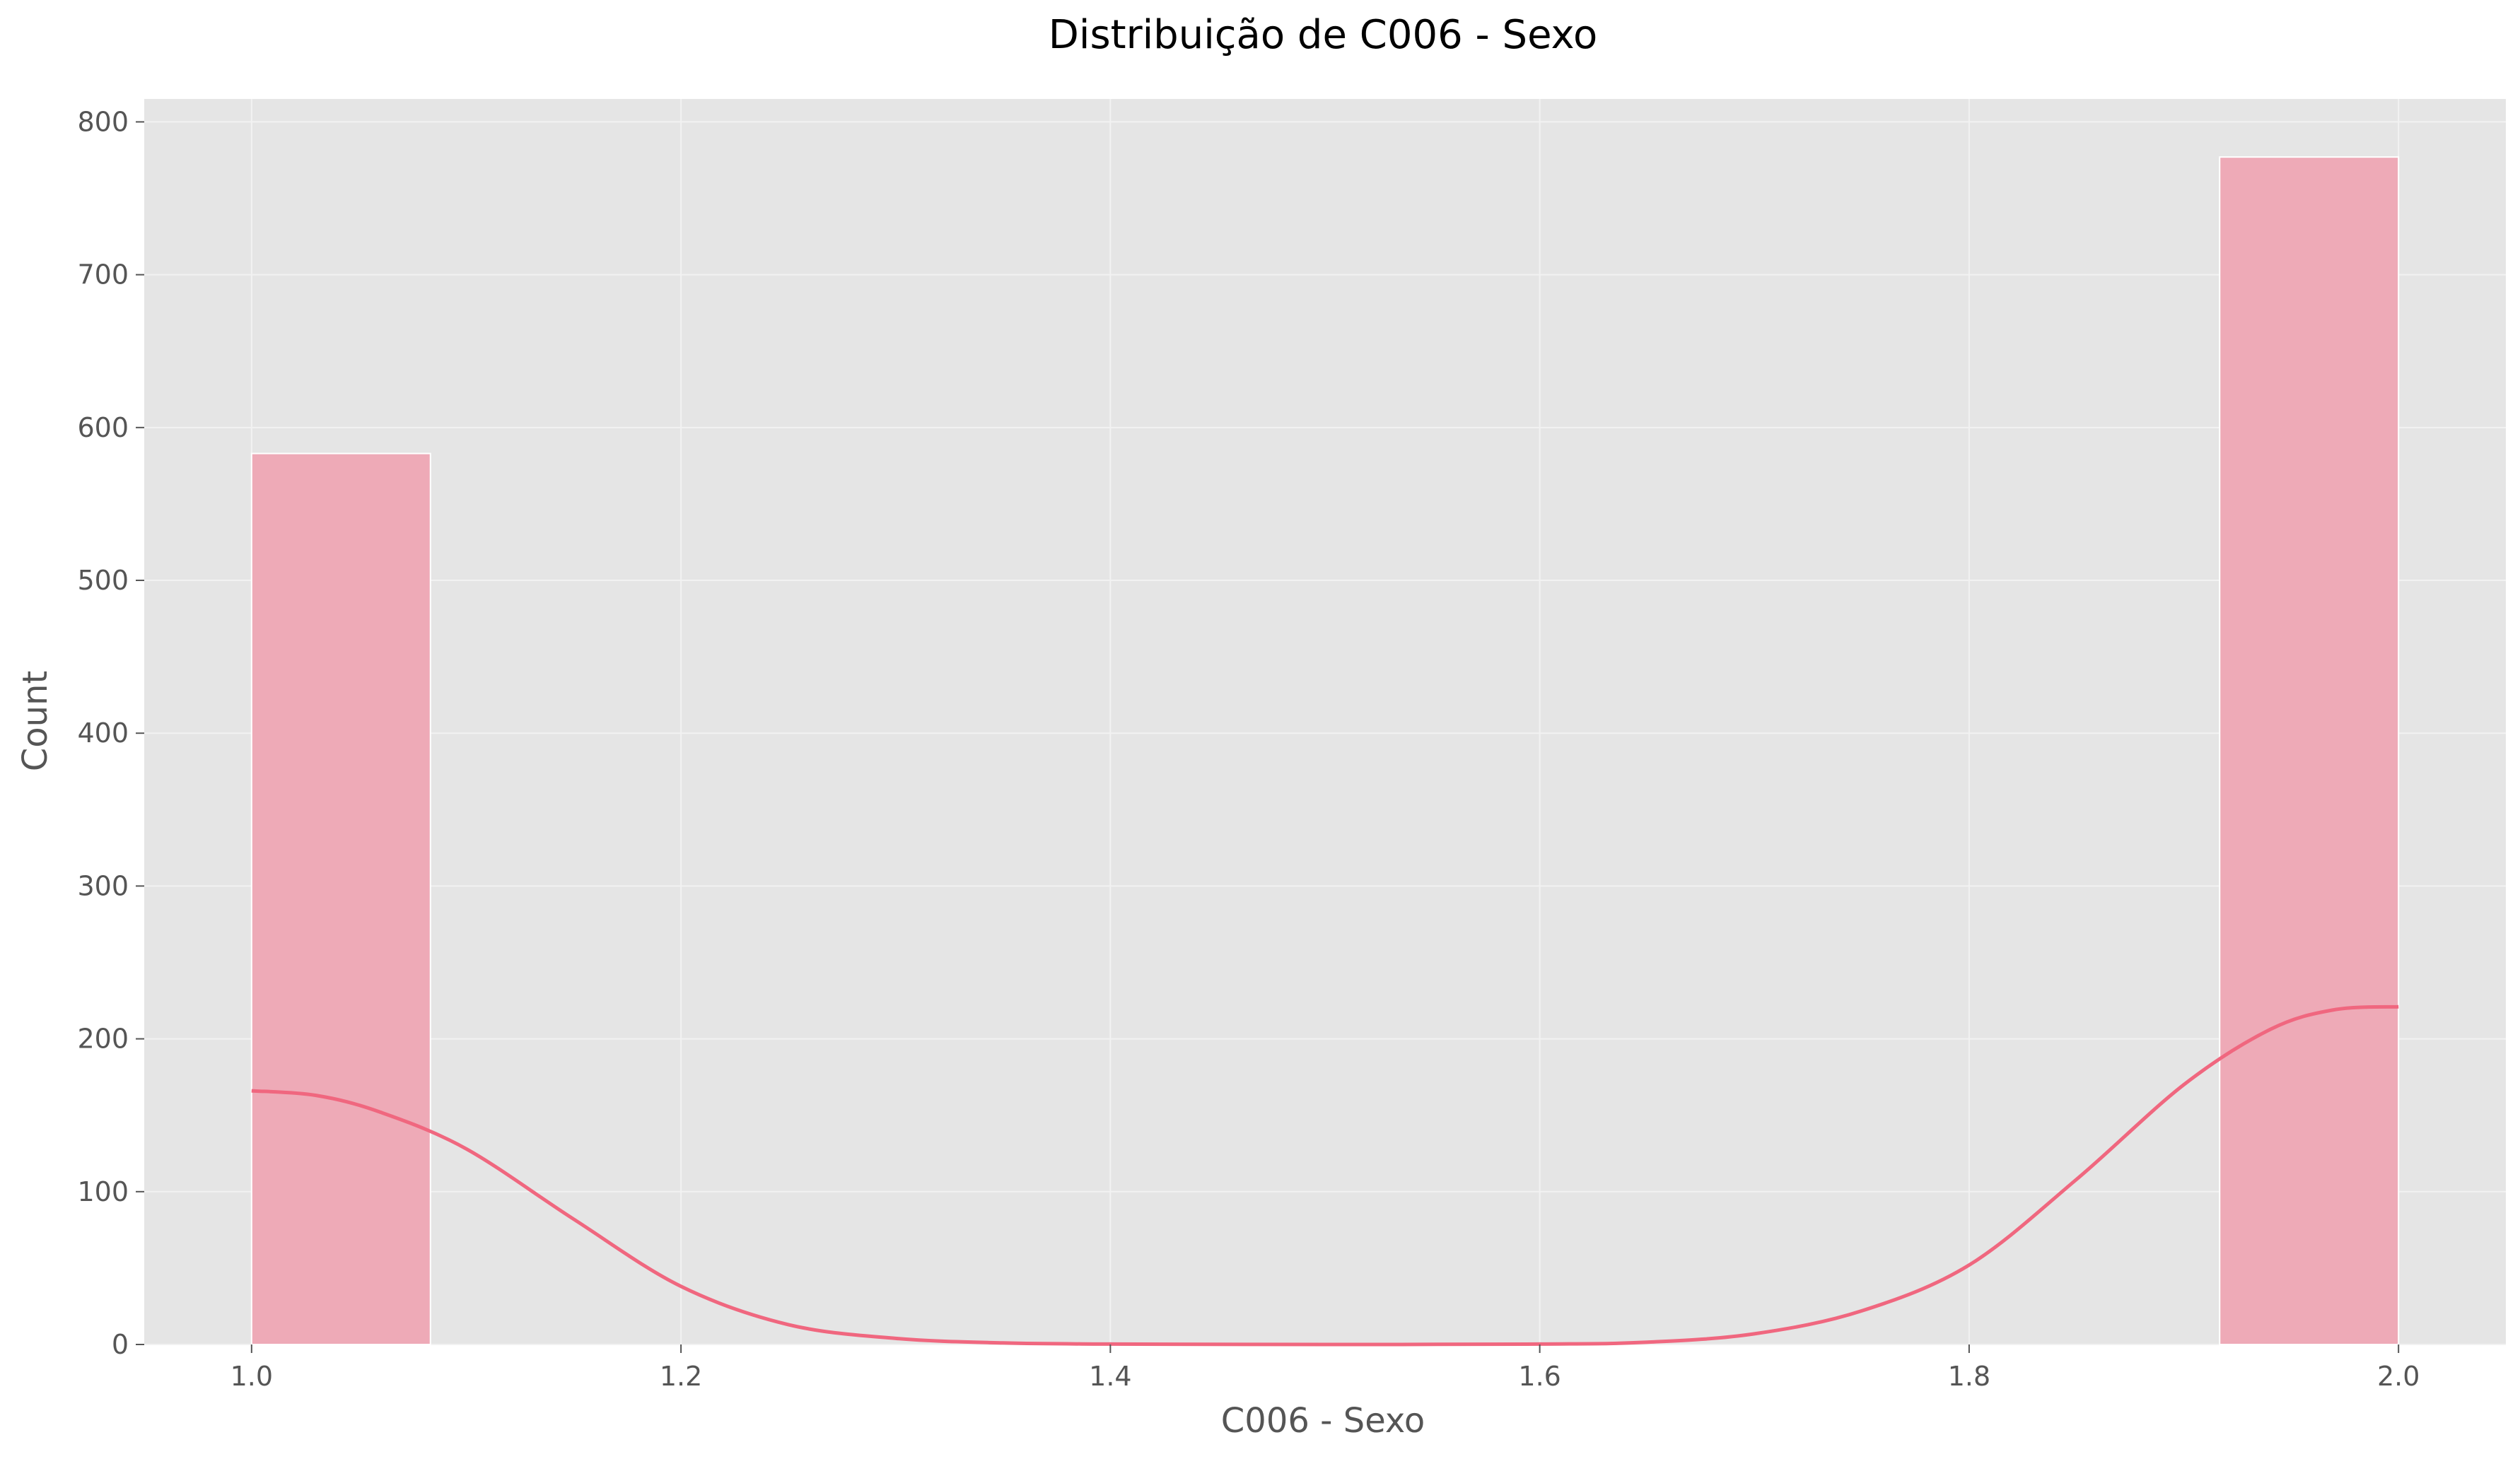  I want to click on chart-title: Distribuição de C006 - Sexo, so click(1323, 35).